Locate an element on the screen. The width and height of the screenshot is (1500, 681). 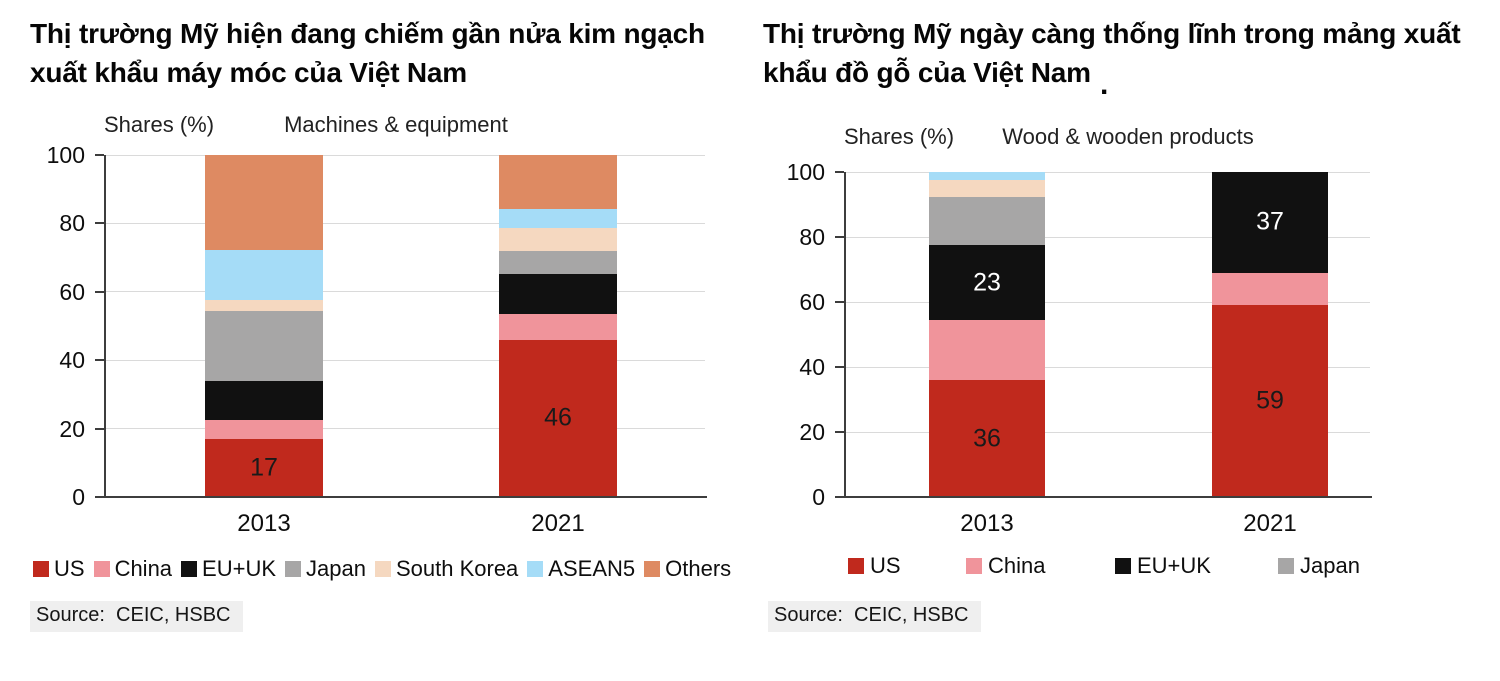
left-chart-title-line2: xuất khẩu máy móc của Việt Nam is located at coordinates (248, 72).